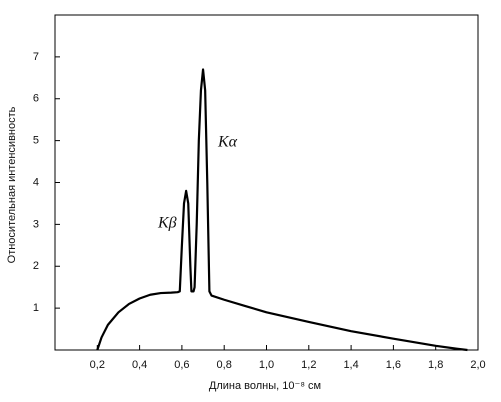 This screenshot has height=402, width=501. I want to click on y-tick-label: 1, so click(36, 308).